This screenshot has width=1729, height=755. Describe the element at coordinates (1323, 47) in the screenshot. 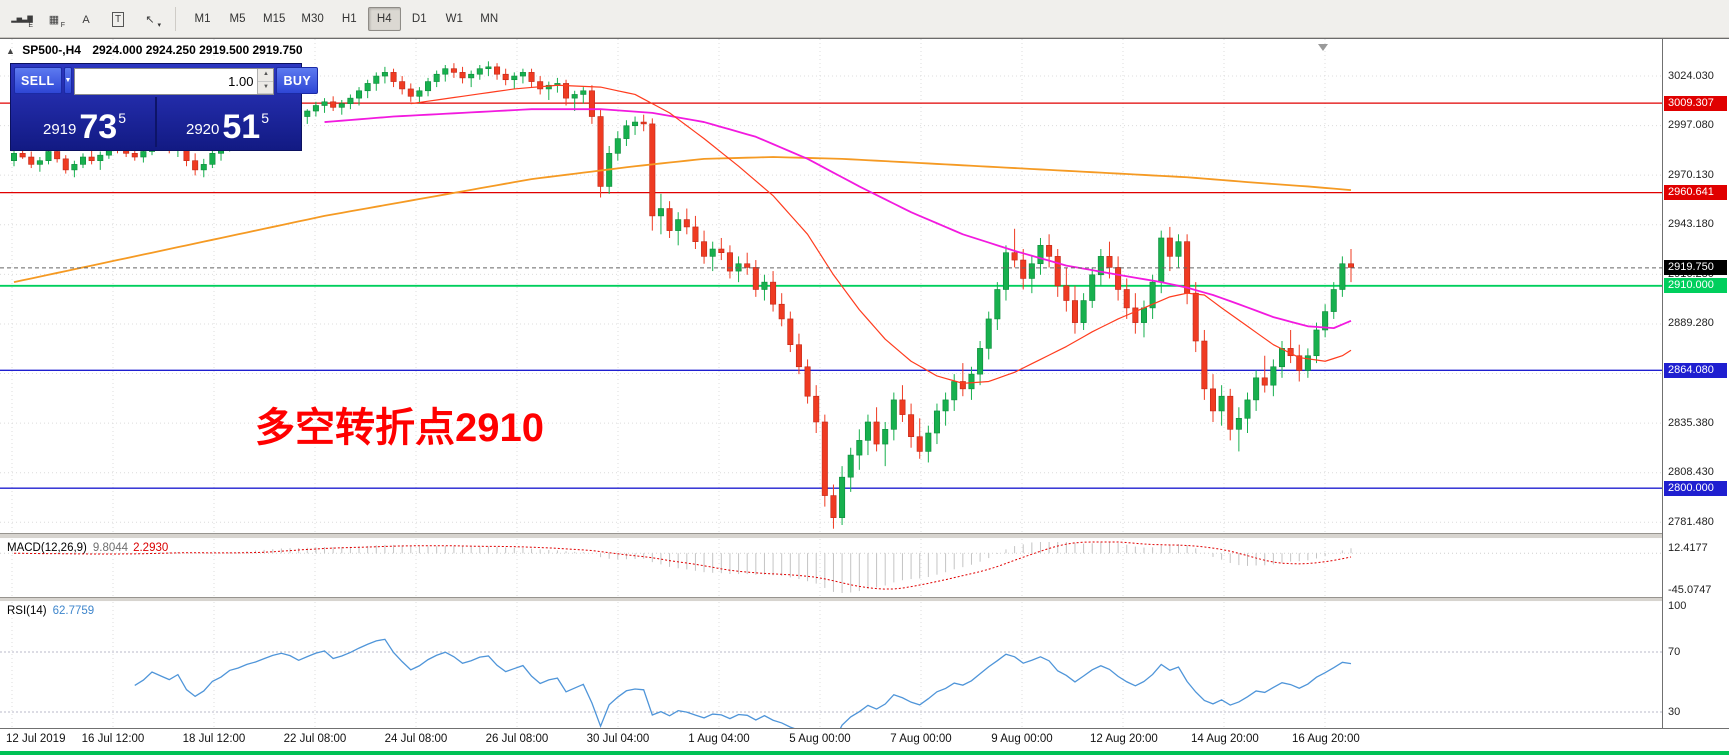

I see `chart-shift-marker` at that location.